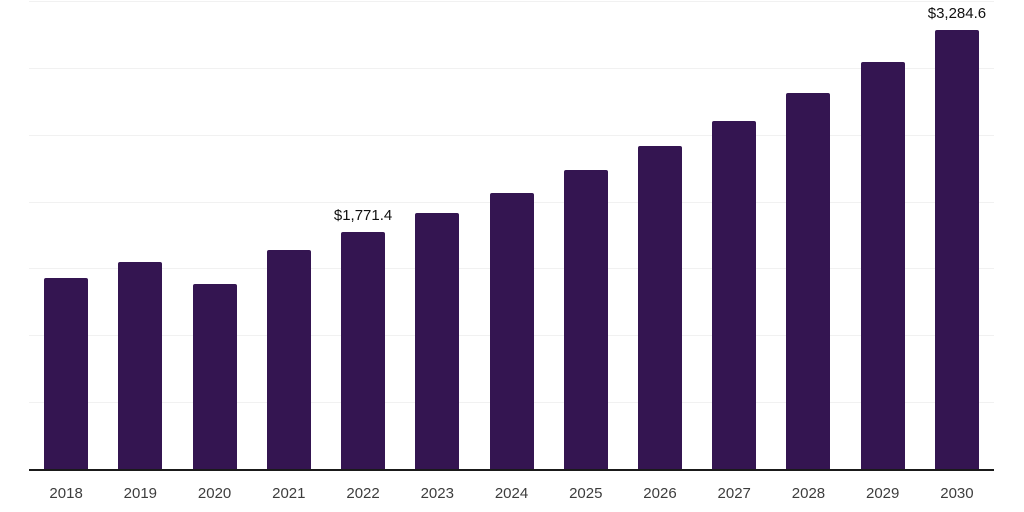 The height and width of the screenshot is (512, 1024). I want to click on x-tick-label-2019: 2019, so click(140, 493).